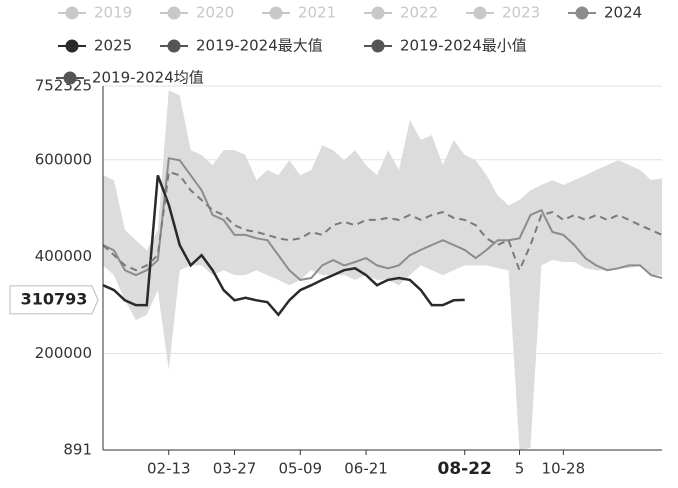 The width and height of the screenshot is (678, 488). Describe the element at coordinates (169, 469) in the screenshot. I see `x-tick-label: 02-13` at that location.